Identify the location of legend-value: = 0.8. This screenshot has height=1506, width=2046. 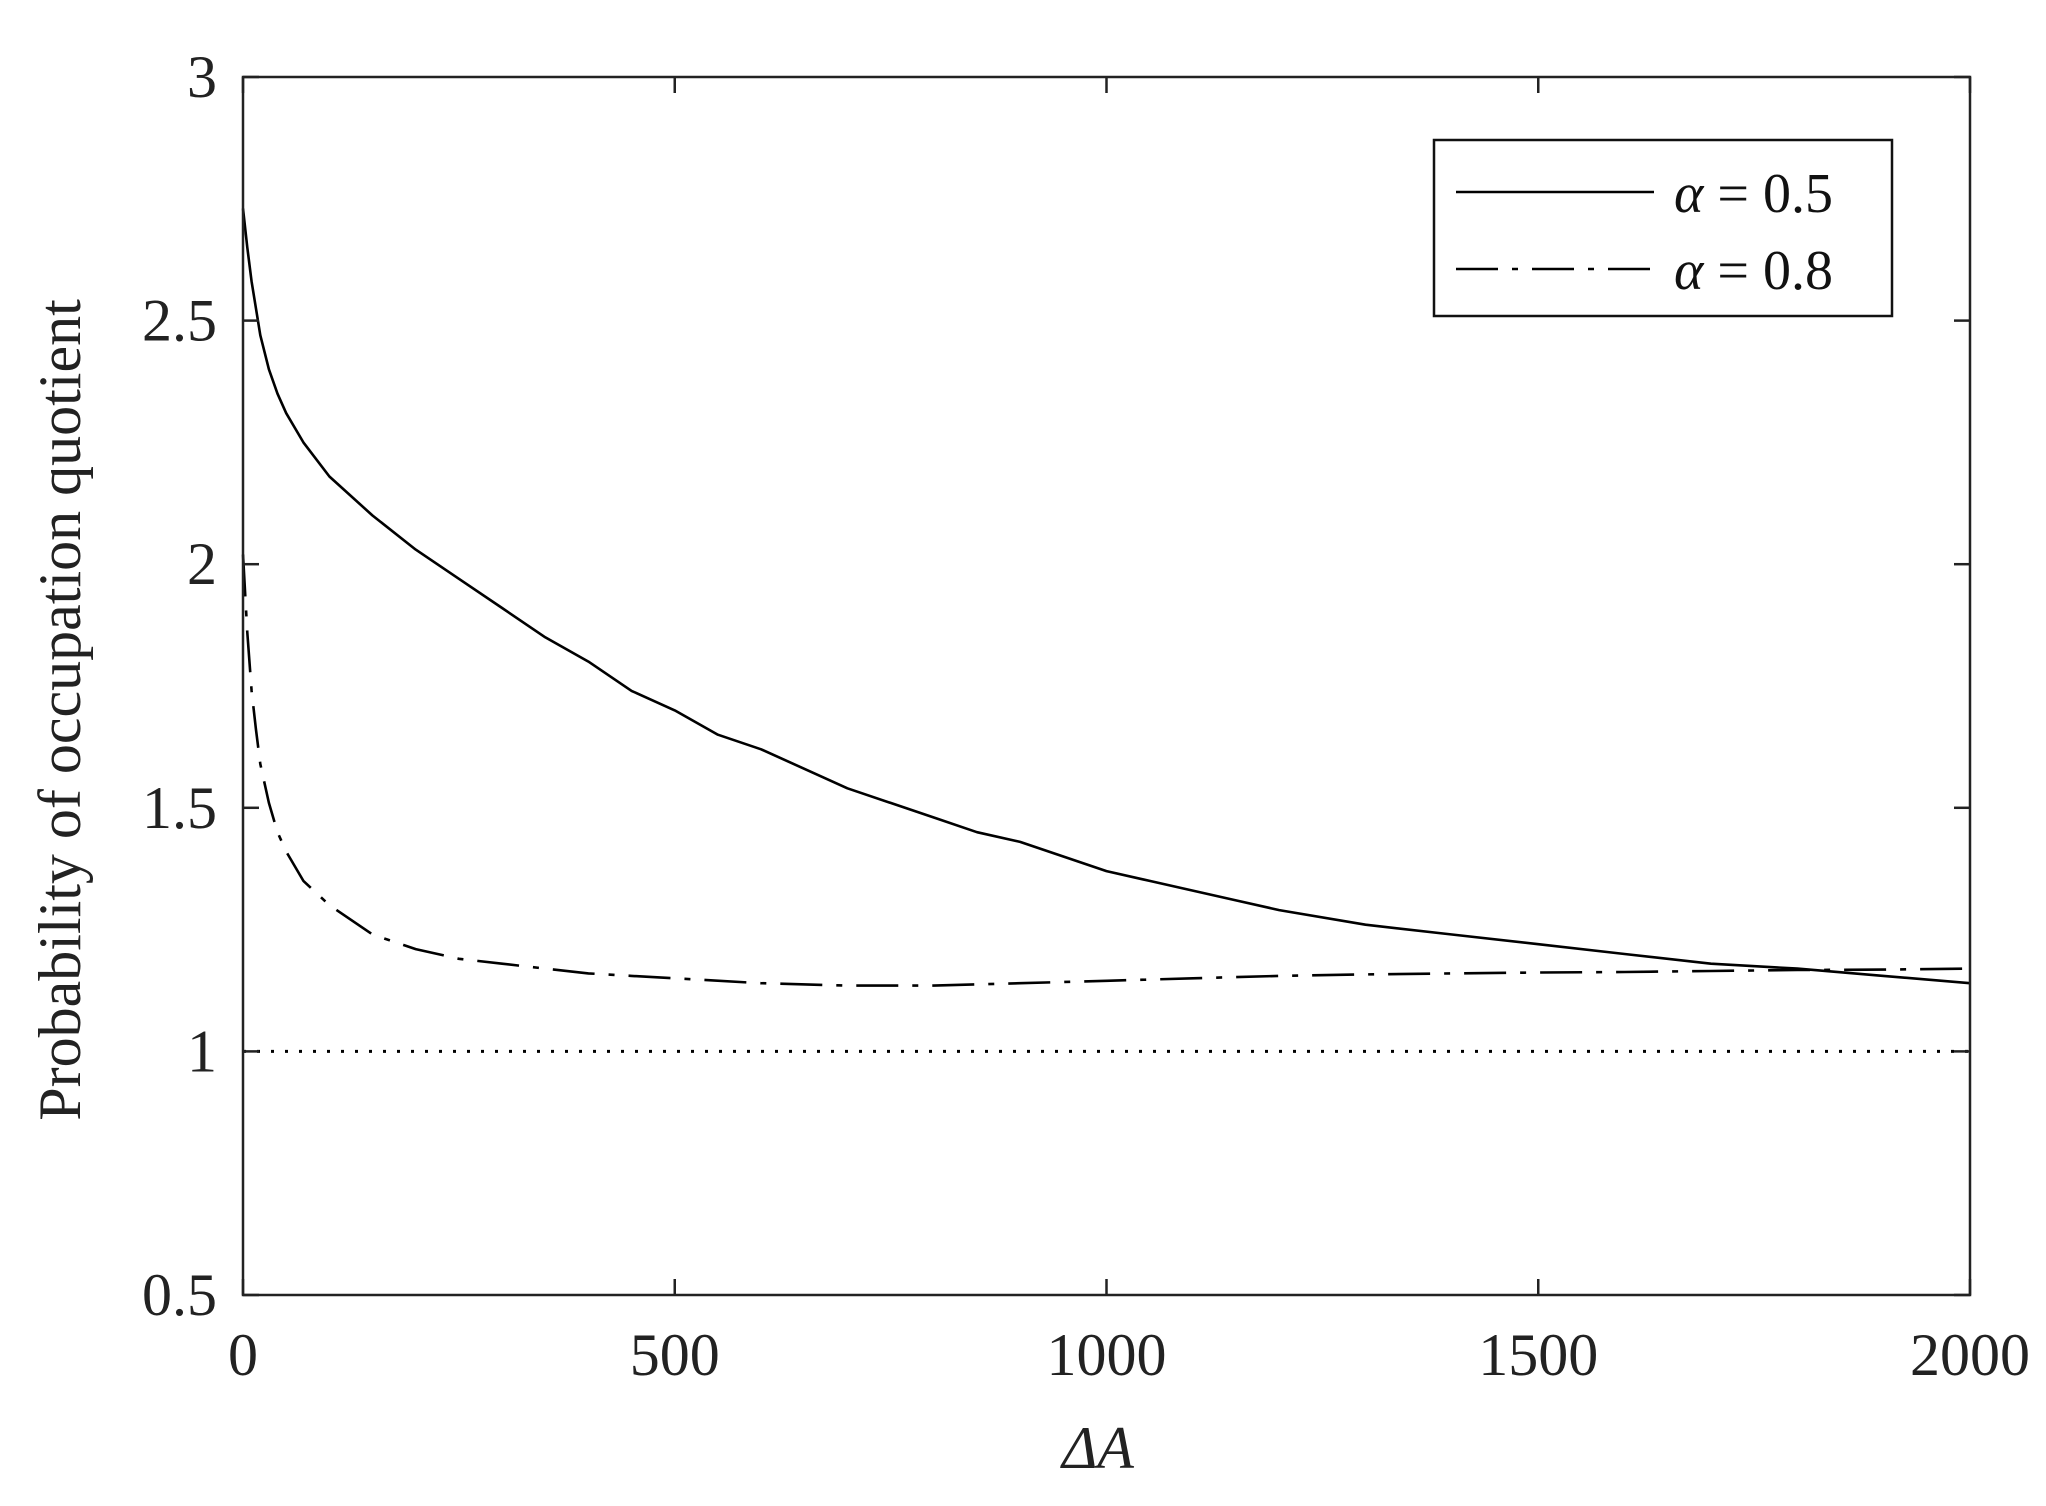
(1768, 271).